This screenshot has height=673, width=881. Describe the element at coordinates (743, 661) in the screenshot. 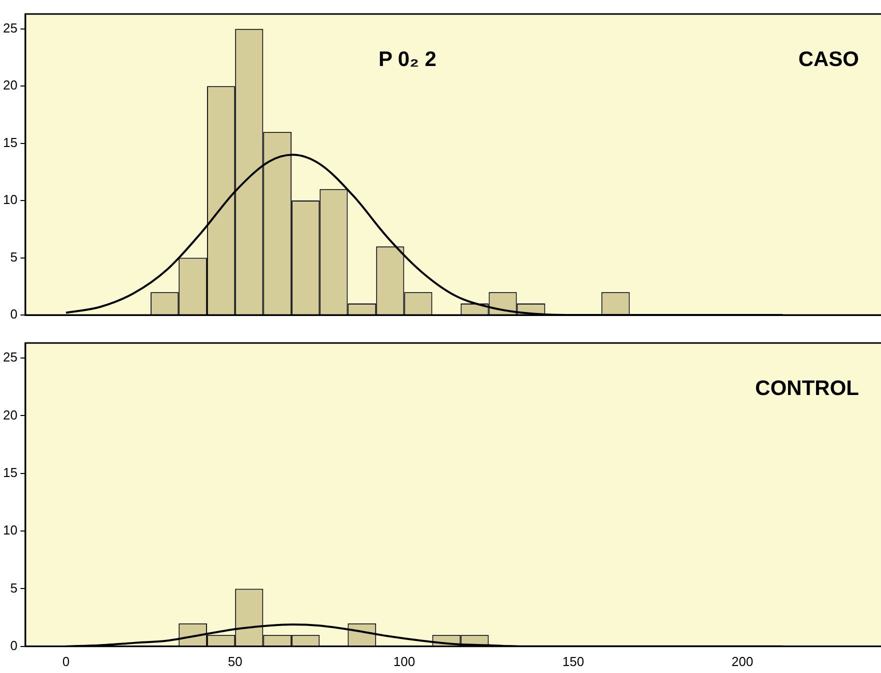

I see `x-tick-label: 200` at that location.